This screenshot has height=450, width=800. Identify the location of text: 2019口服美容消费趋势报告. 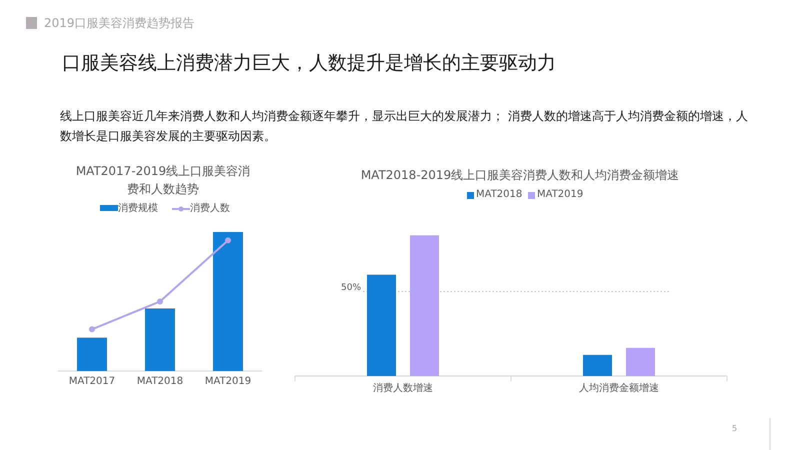
(119, 23).